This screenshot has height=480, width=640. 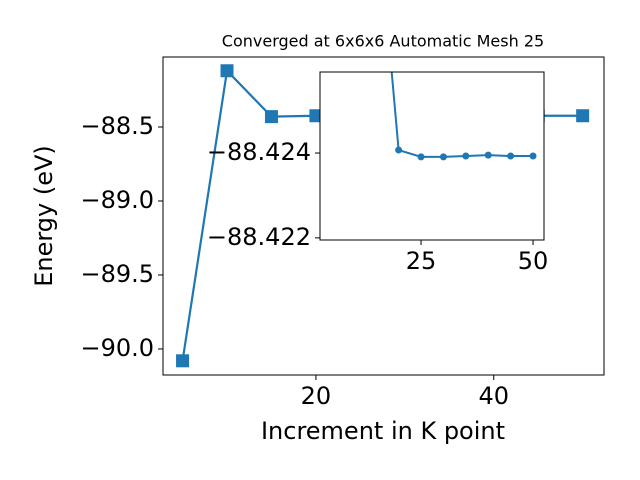 What do you see at coordinates (44, 216) in the screenshot?
I see `y-axis-label: Energy (eV)` at bounding box center [44, 216].